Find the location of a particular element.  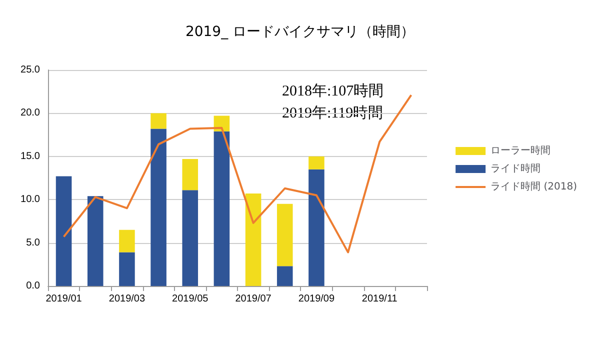

legend-label: ライド時間 is located at coordinates (515, 168).